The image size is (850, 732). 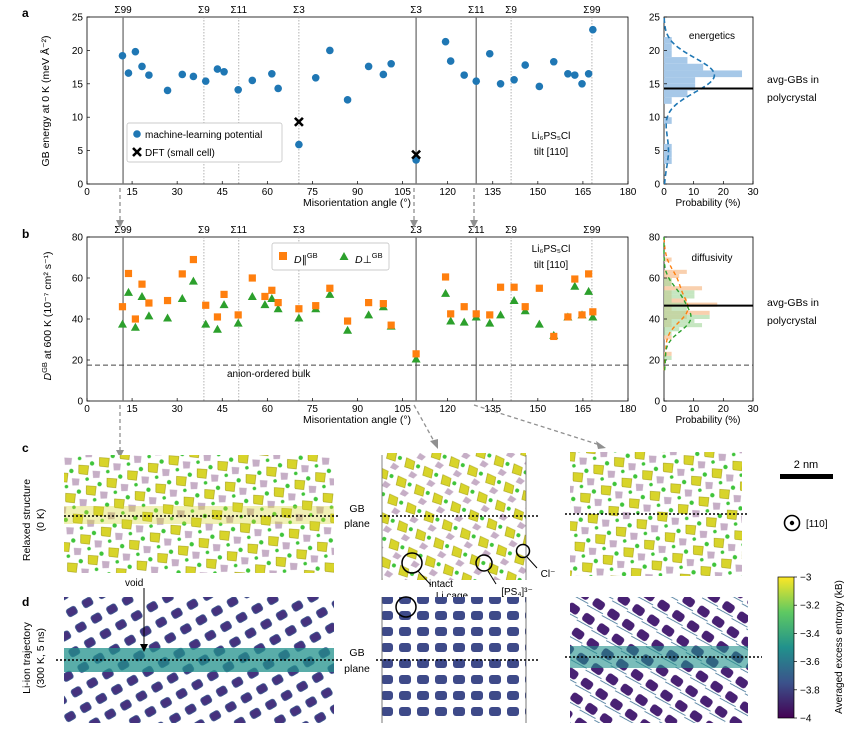 I want to click on hist-b-ytick-label-0: 0, so click(x=657, y=402).